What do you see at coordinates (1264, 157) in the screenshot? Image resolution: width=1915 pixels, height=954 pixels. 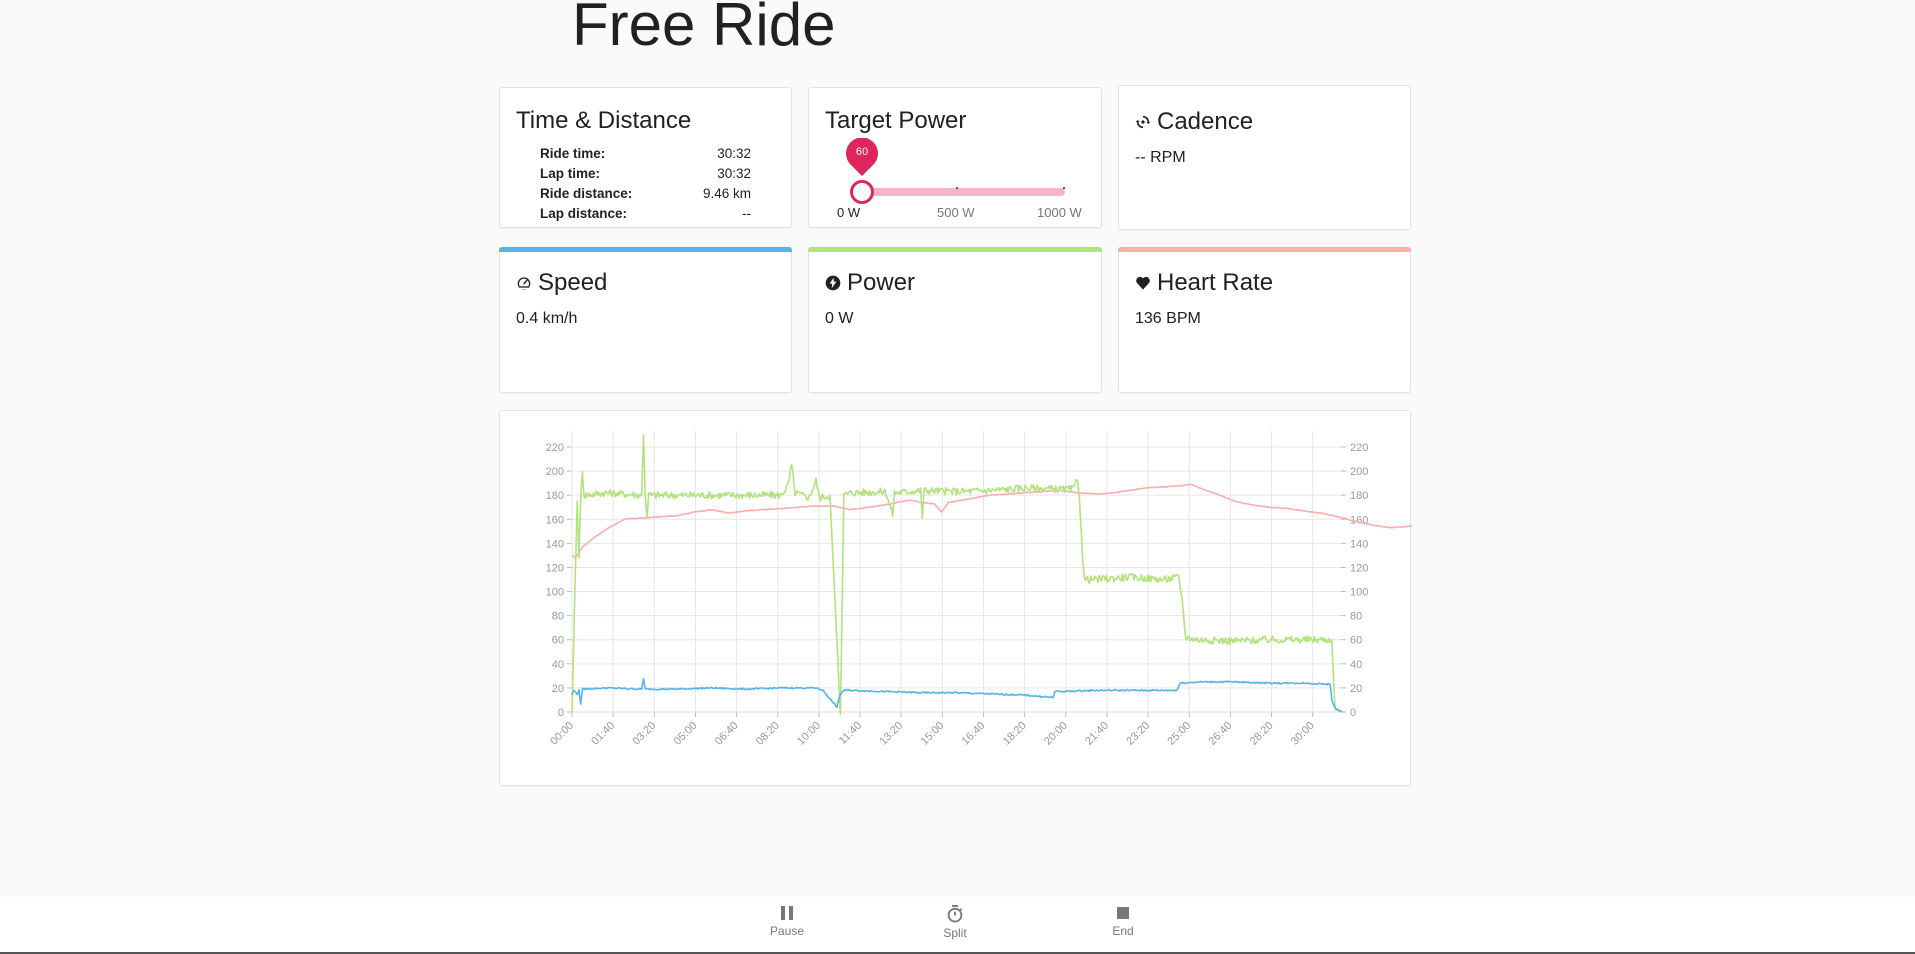 I see `cadence-card: Cadence -- RPM` at bounding box center [1264, 157].